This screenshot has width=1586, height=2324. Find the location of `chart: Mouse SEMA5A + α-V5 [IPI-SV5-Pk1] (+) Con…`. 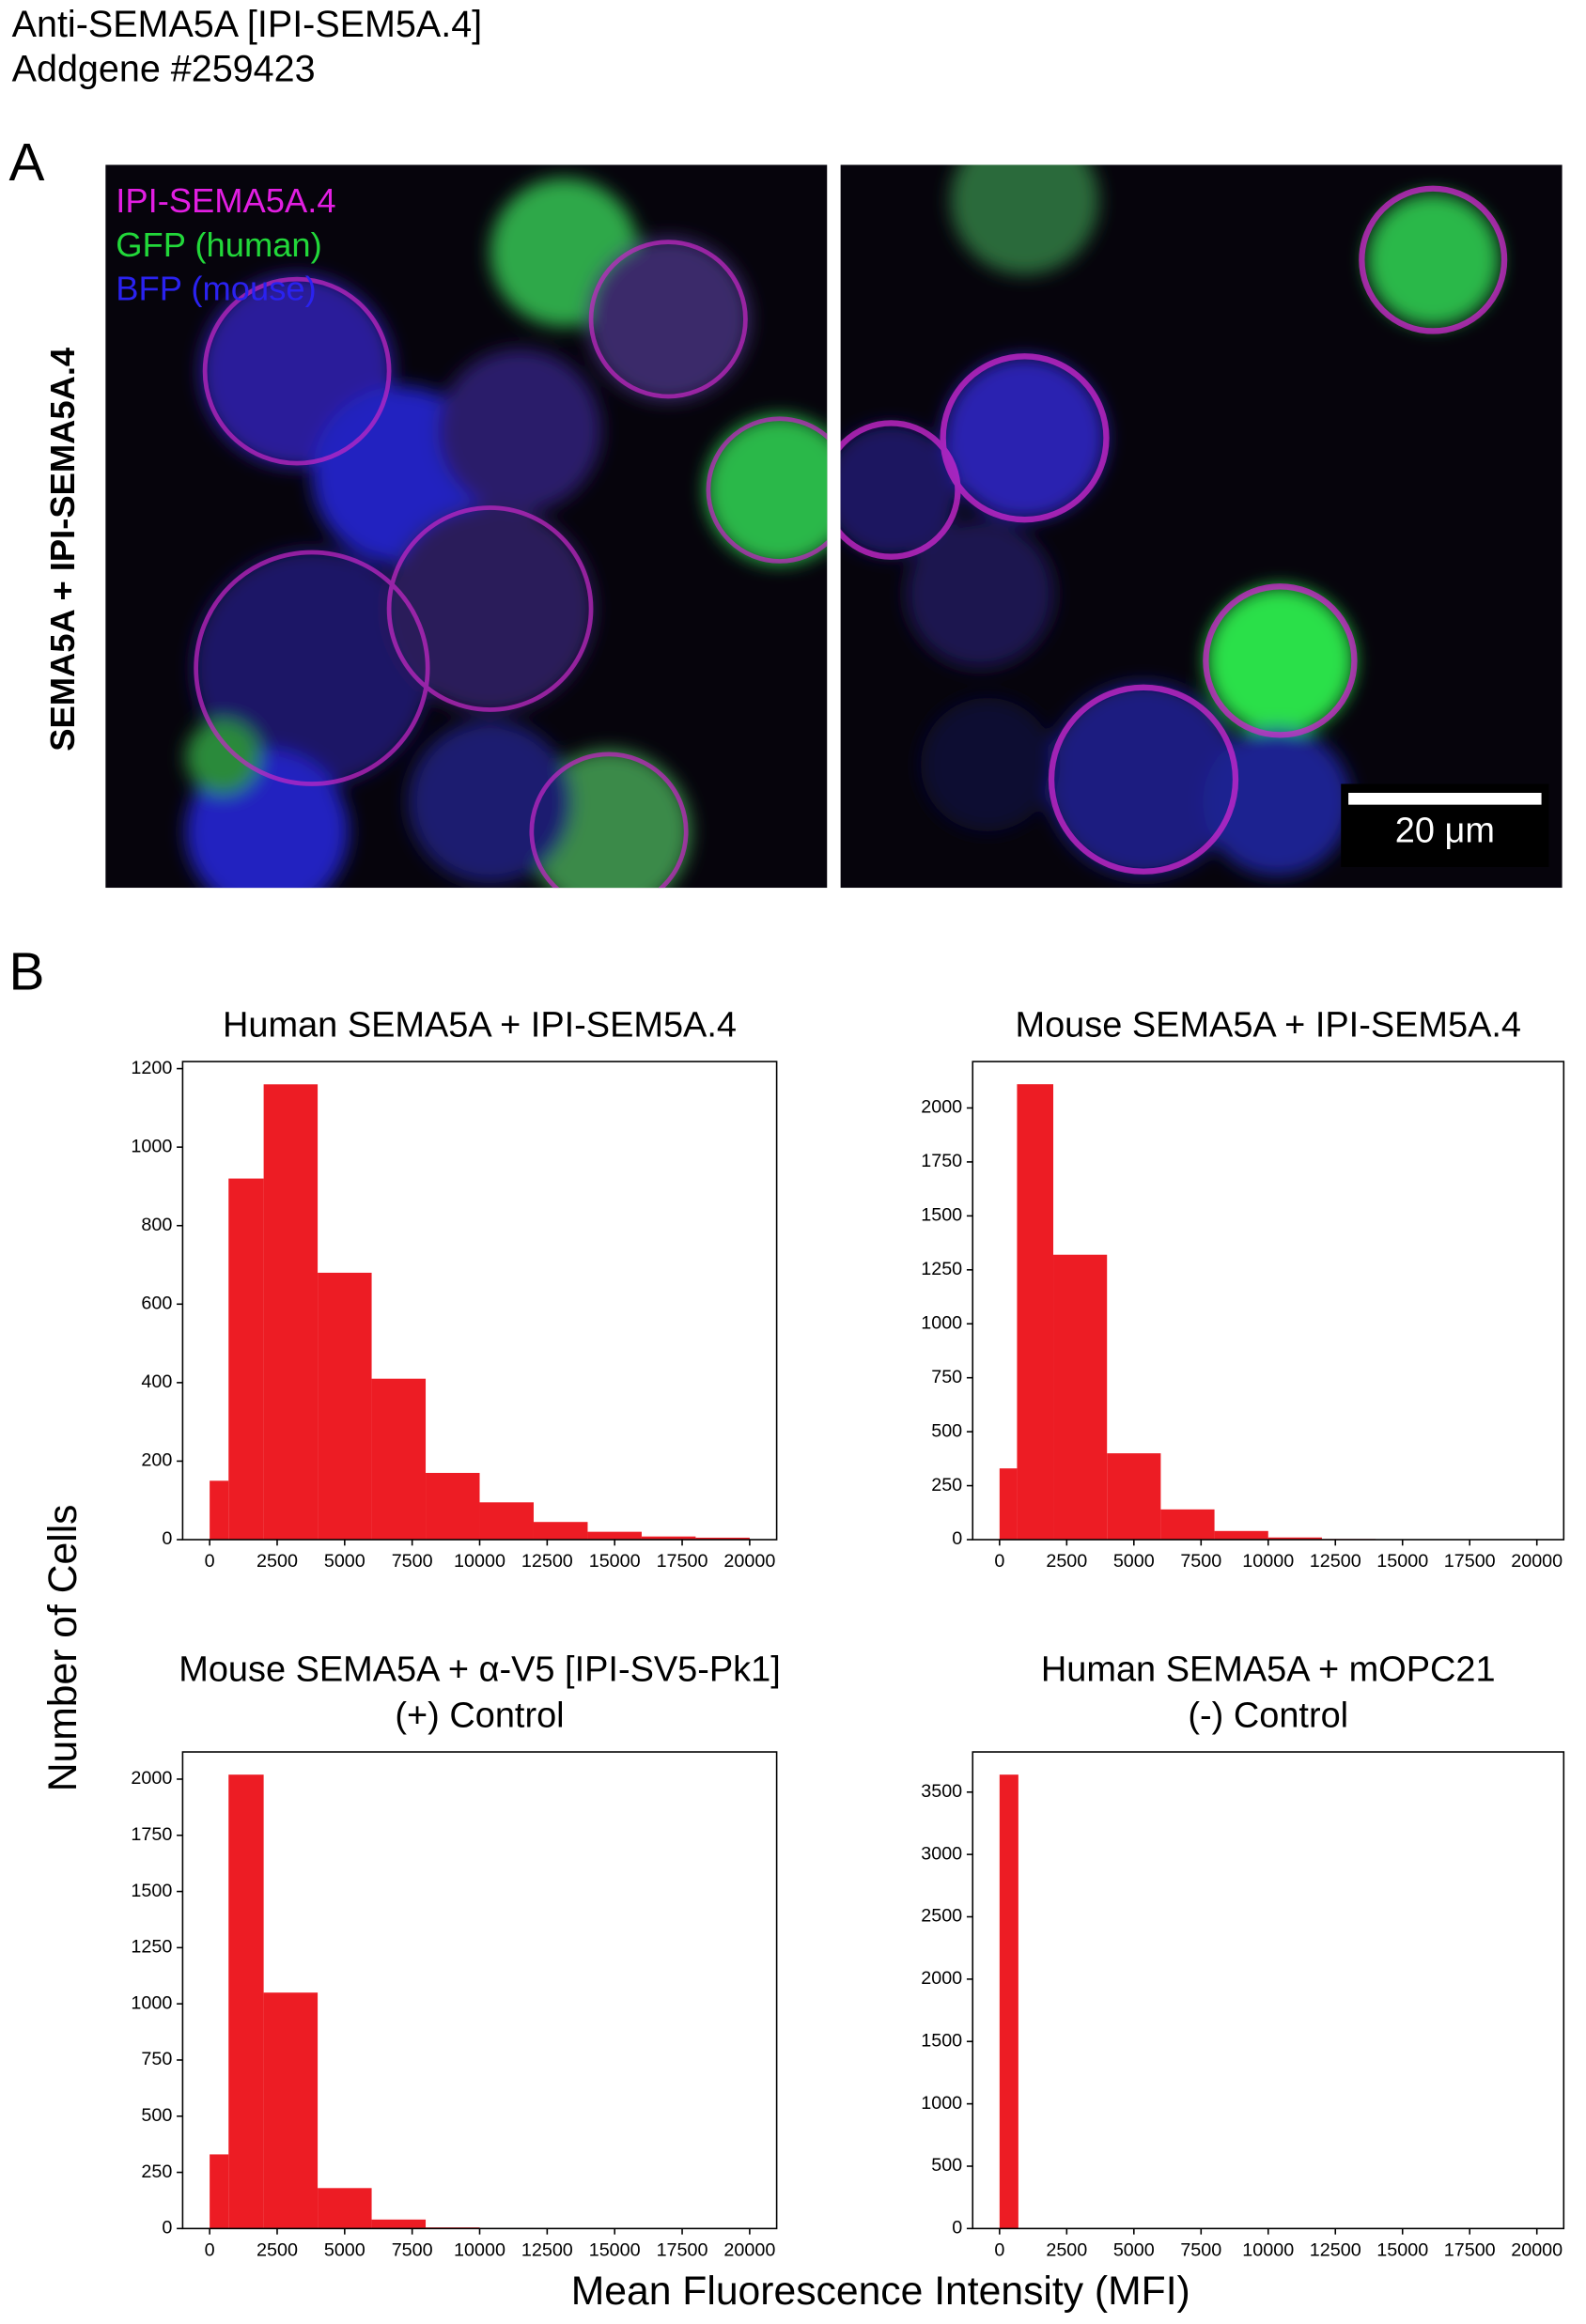

chart: Mouse SEMA5A + α-V5 [IPI-SV5-Pk1] (+) Con… is located at coordinates (455, 1956).